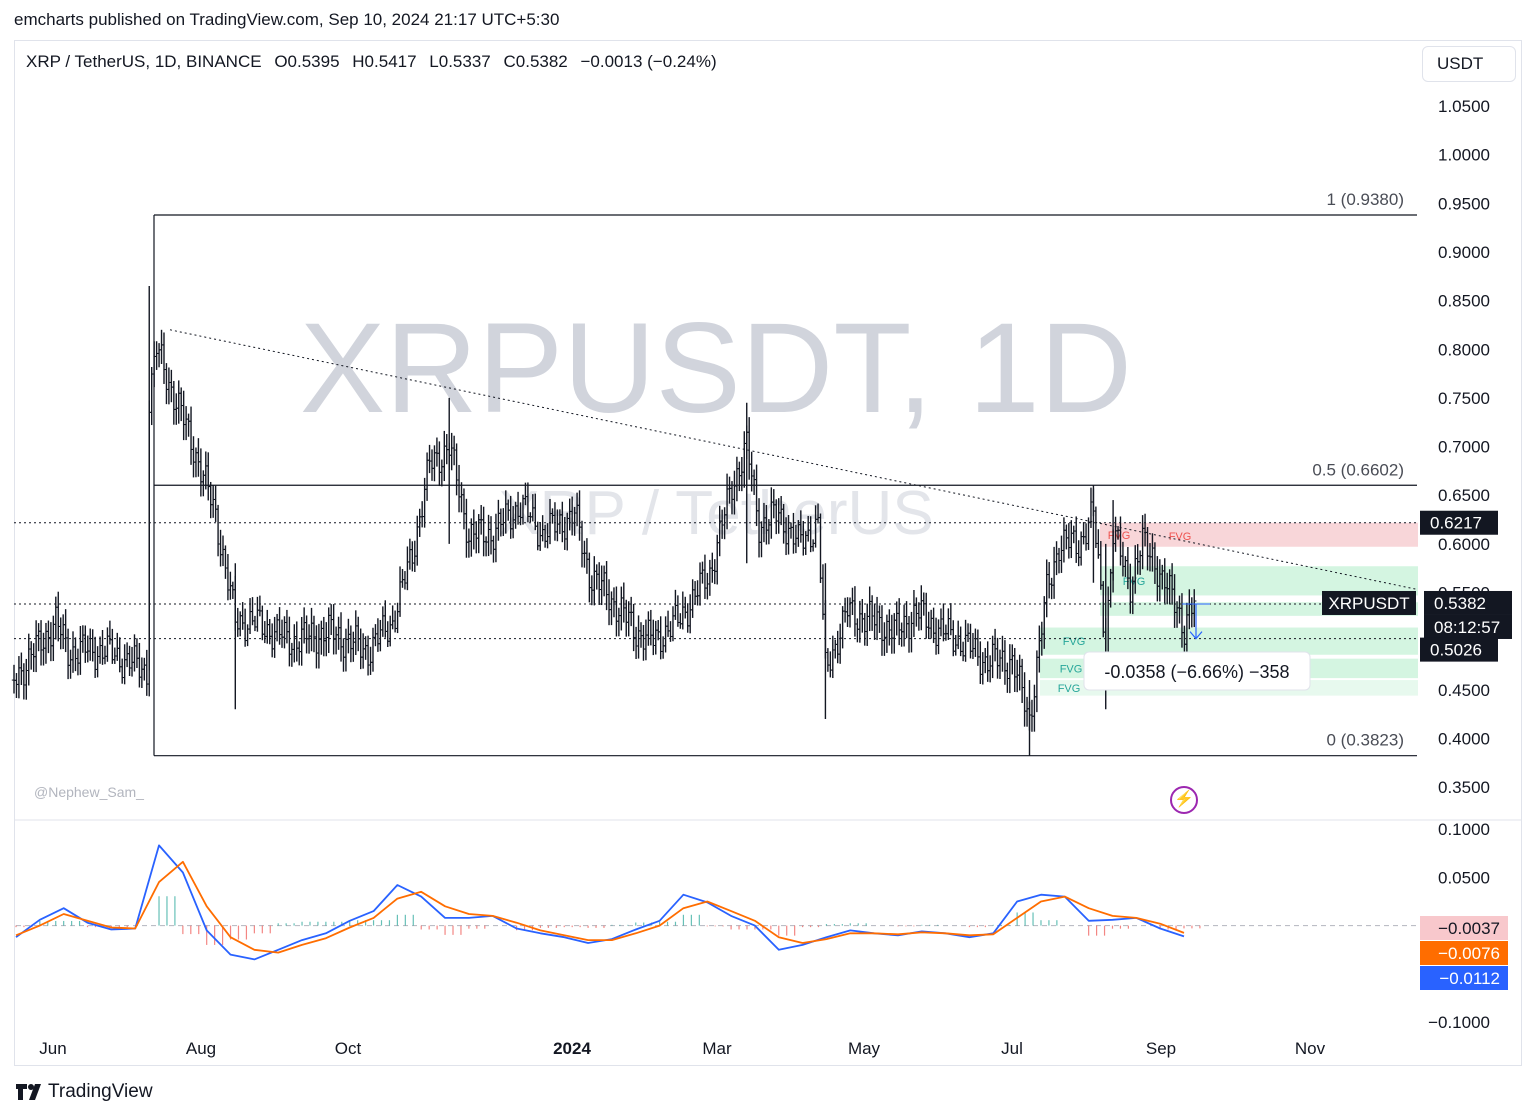  Describe the element at coordinates (1464, 787) in the screenshot. I see `price-axis-tick: 0.3500` at that location.